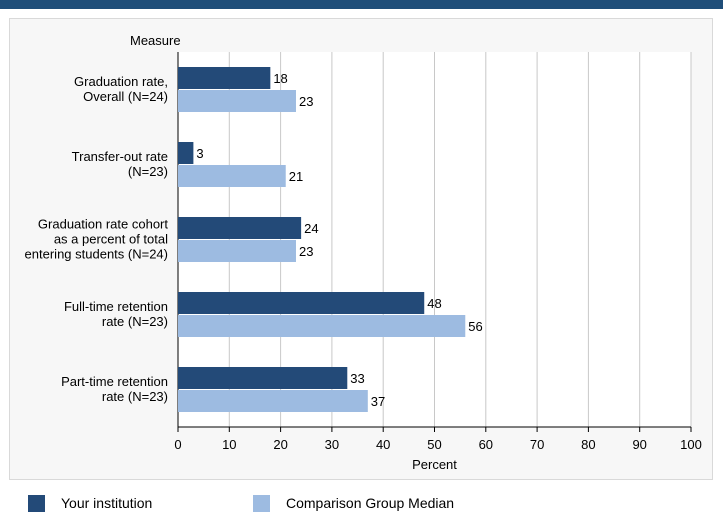  I want to click on x-tick-label: 40, so click(383, 444).